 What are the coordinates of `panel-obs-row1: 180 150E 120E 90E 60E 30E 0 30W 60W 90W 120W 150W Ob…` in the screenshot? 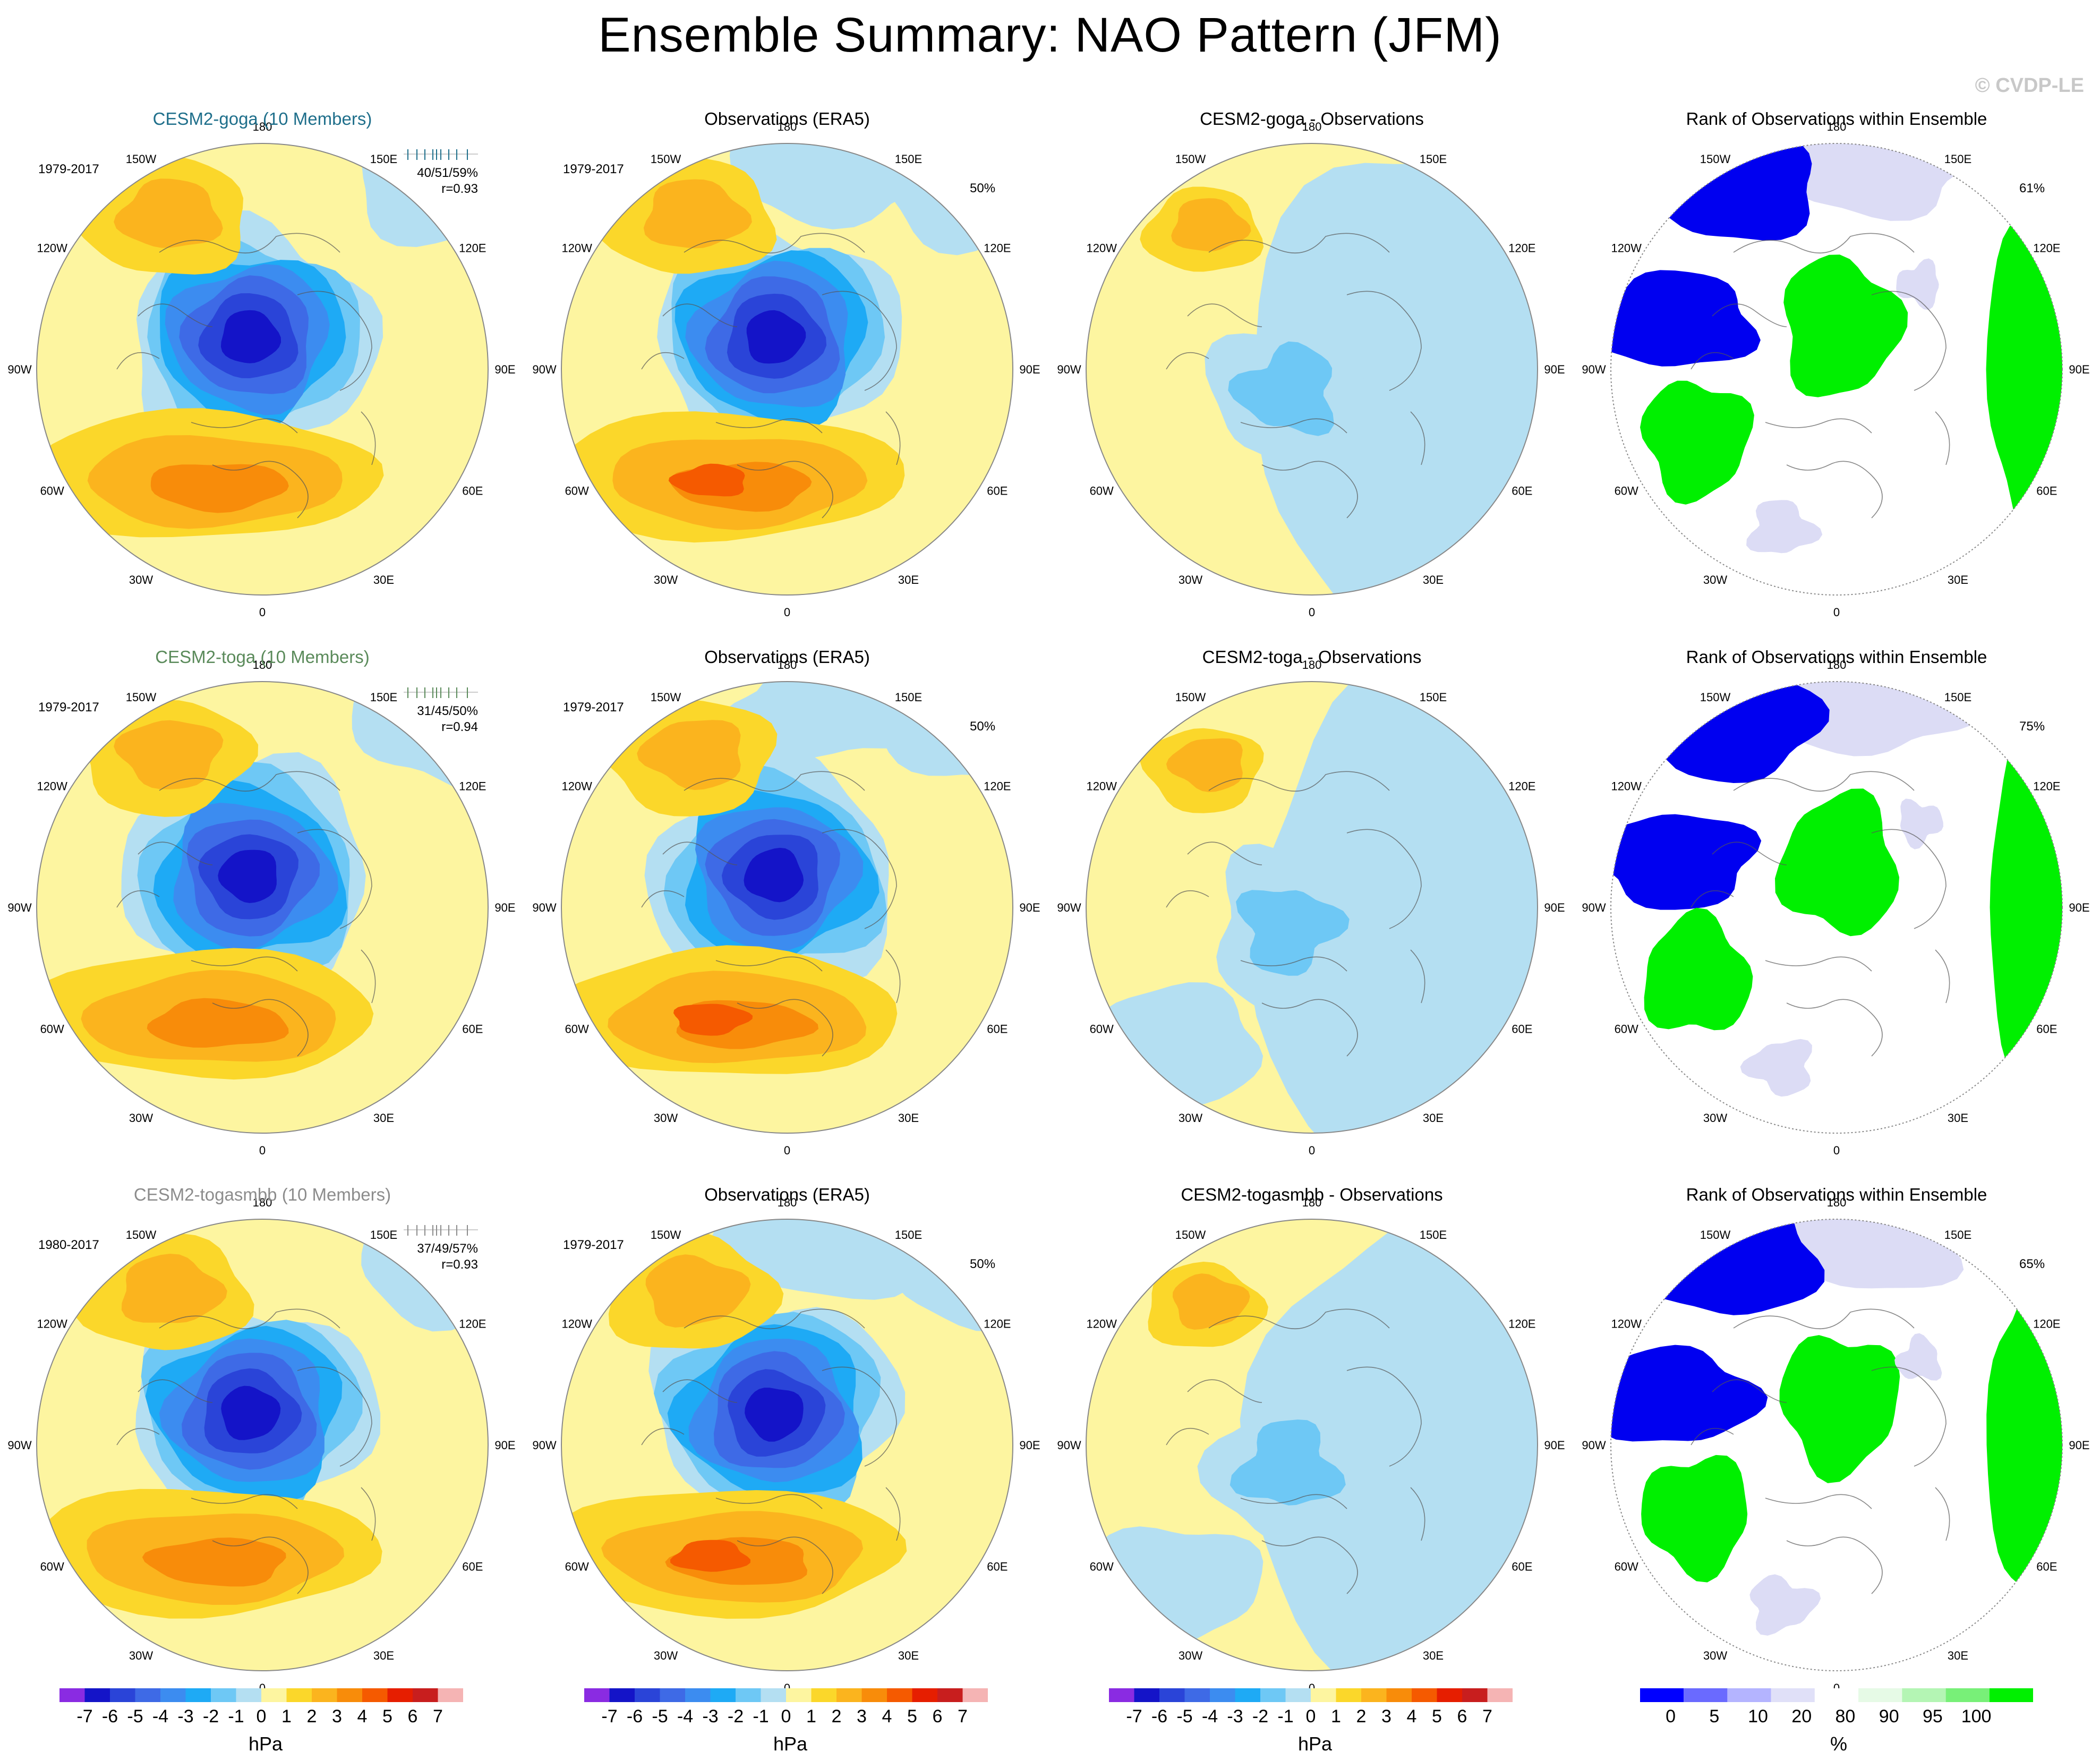 It's located at (787, 361).